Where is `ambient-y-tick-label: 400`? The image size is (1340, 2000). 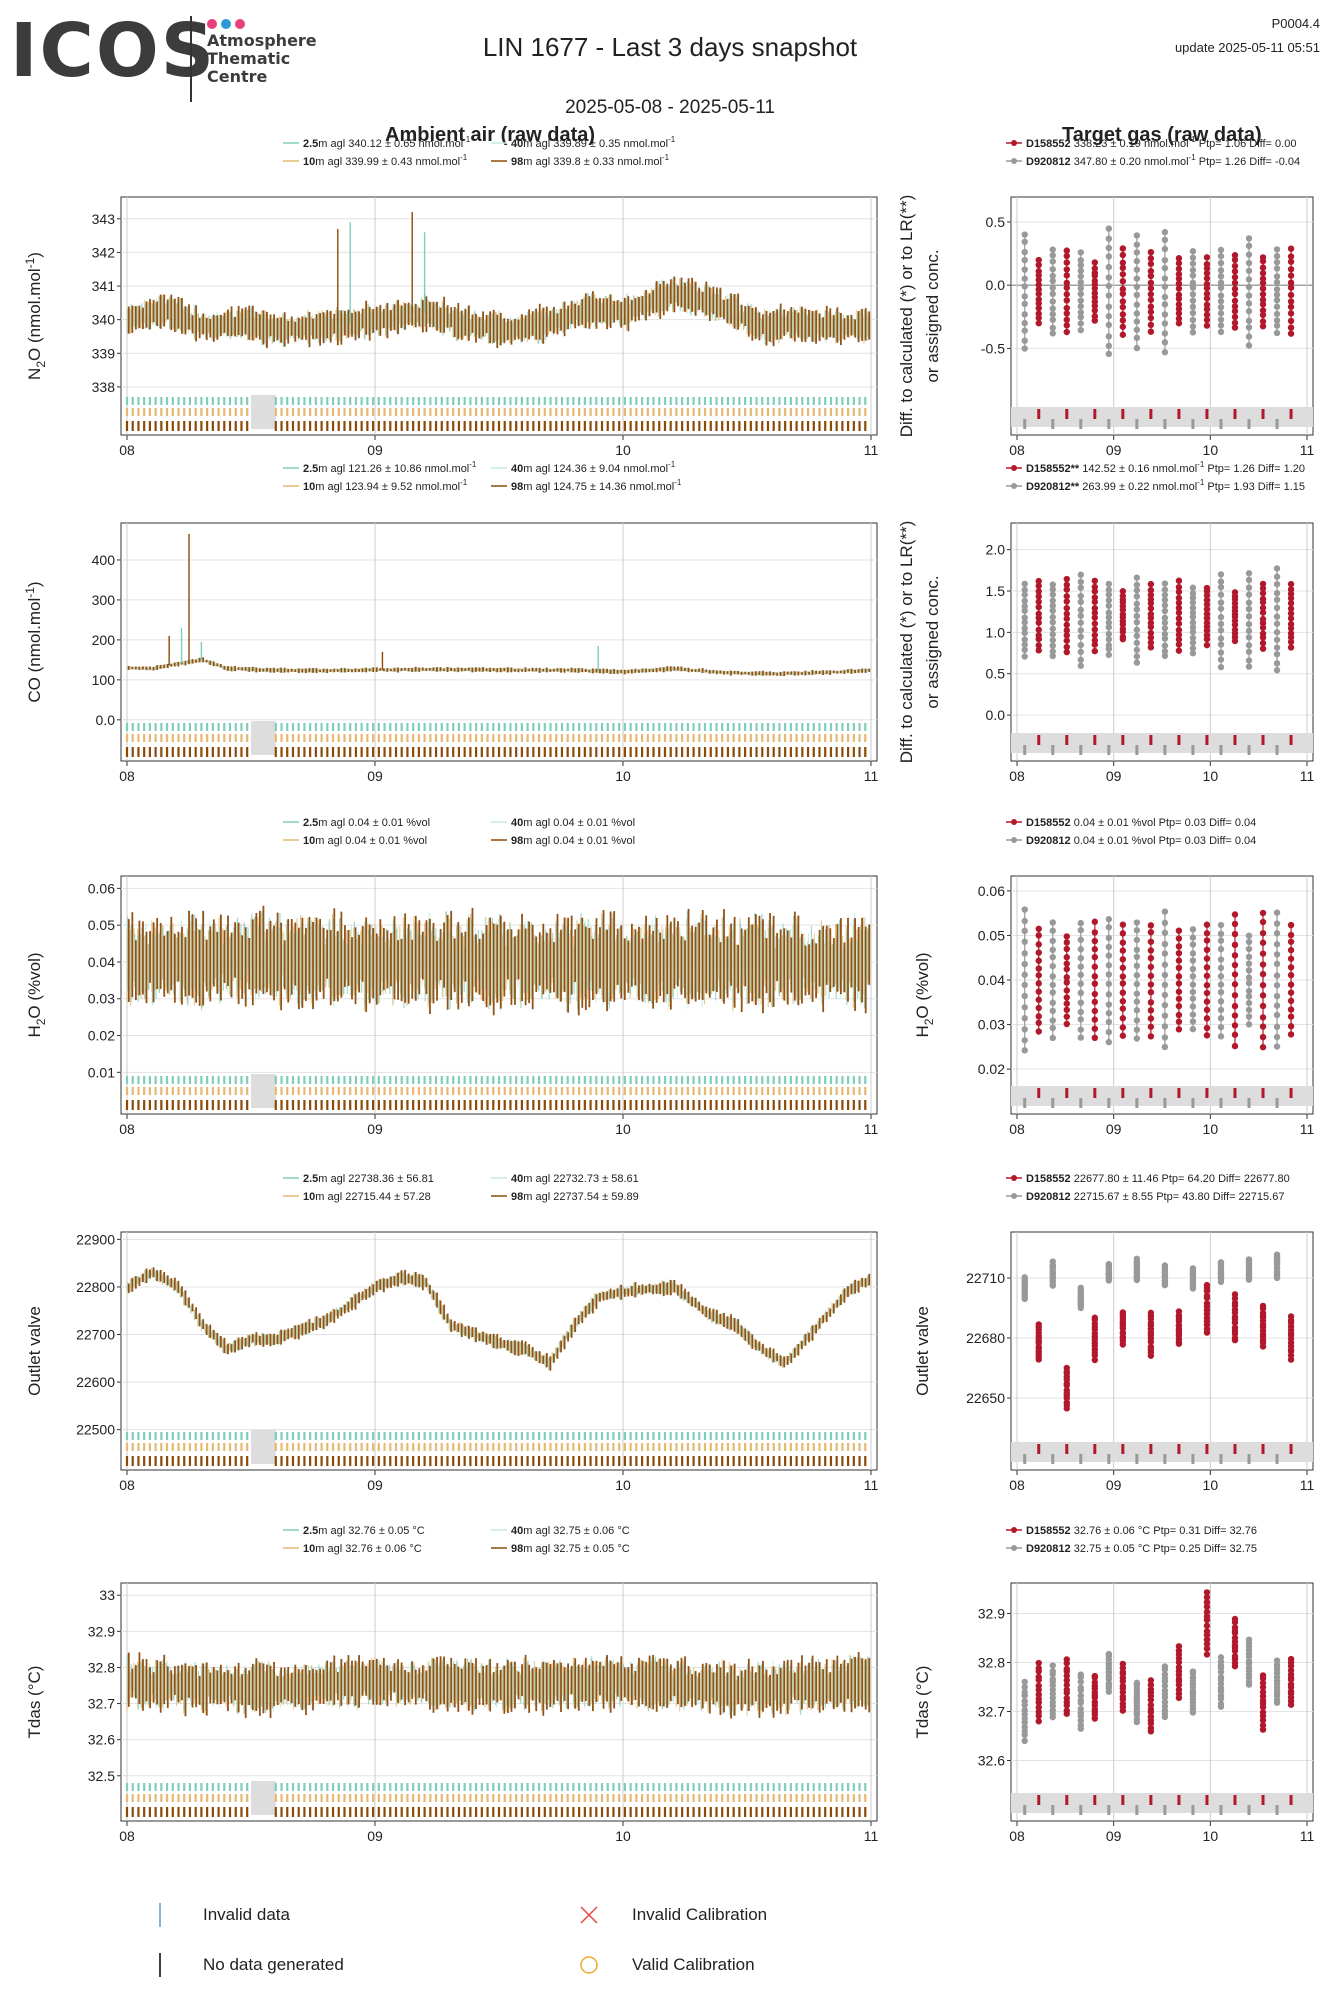
ambient-y-tick-label: 400 is located at coordinates (104, 560).